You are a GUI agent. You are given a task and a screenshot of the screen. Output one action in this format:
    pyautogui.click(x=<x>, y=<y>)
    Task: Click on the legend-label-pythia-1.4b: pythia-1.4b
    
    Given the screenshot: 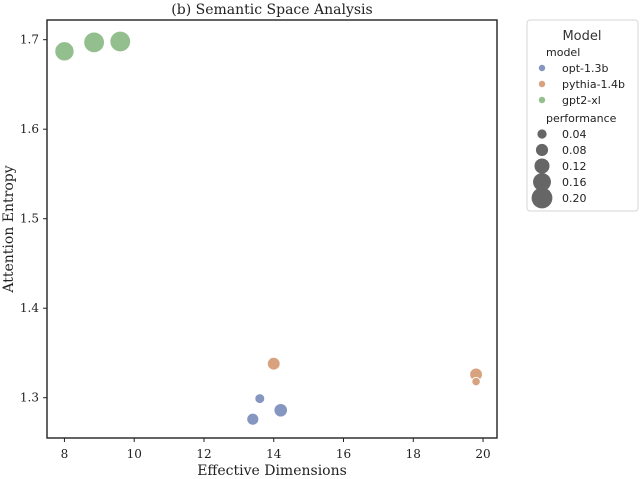 What is the action you would take?
    pyautogui.click(x=593, y=84)
    